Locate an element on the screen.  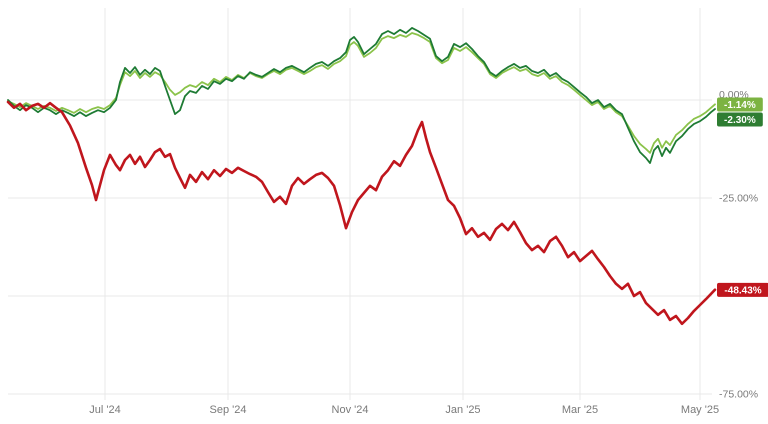
badge-light-green-label: -1.14% is located at coordinates (740, 105).